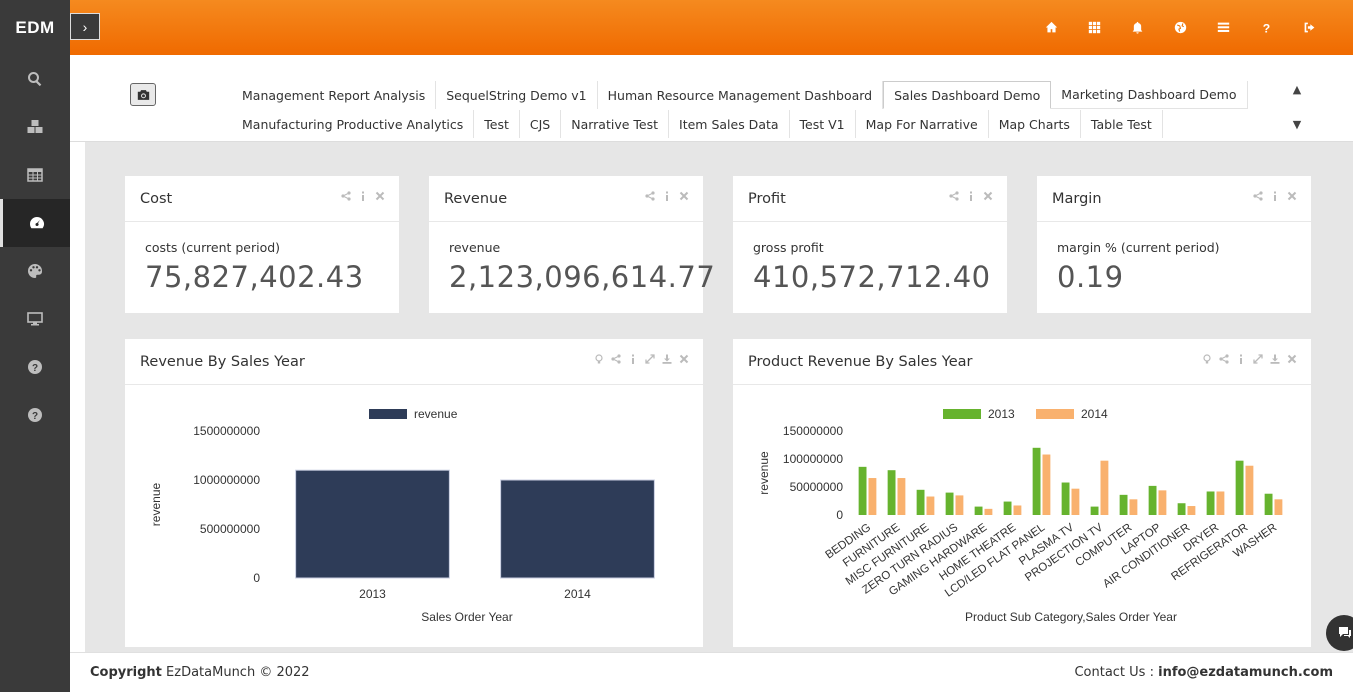 Image resolution: width=1353 pixels, height=692 pixels. What do you see at coordinates (35, 79) in the screenshot?
I see `search-icon` at bounding box center [35, 79].